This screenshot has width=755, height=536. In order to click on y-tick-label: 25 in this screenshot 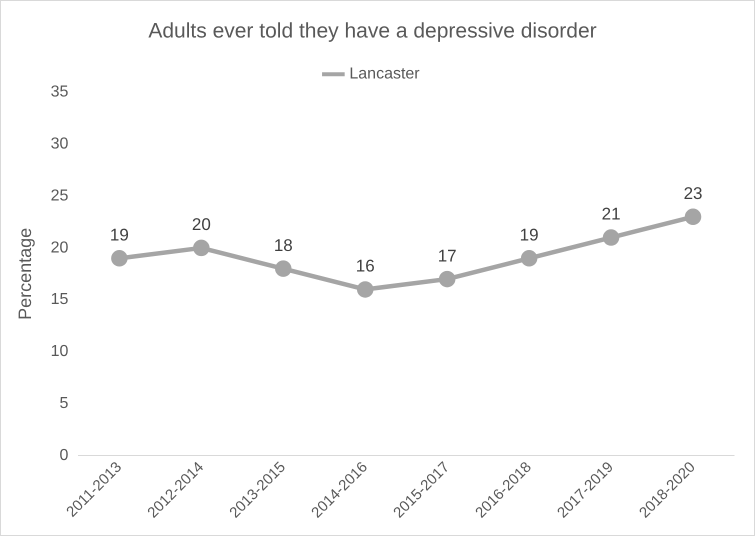, I will do `click(59, 195)`.